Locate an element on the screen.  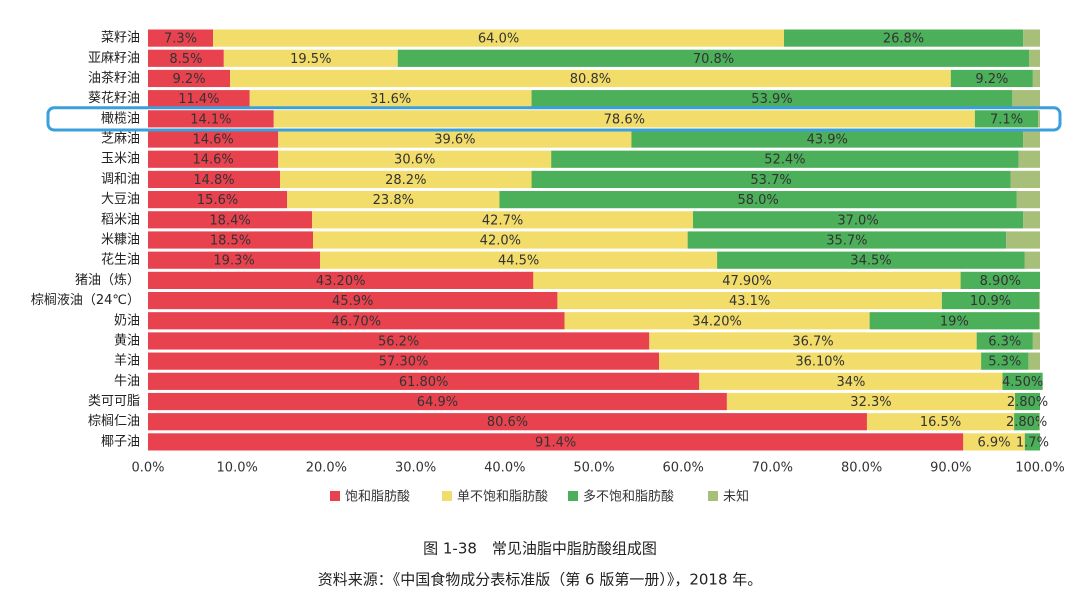
value-label: 8.5% is located at coordinates (185, 59).